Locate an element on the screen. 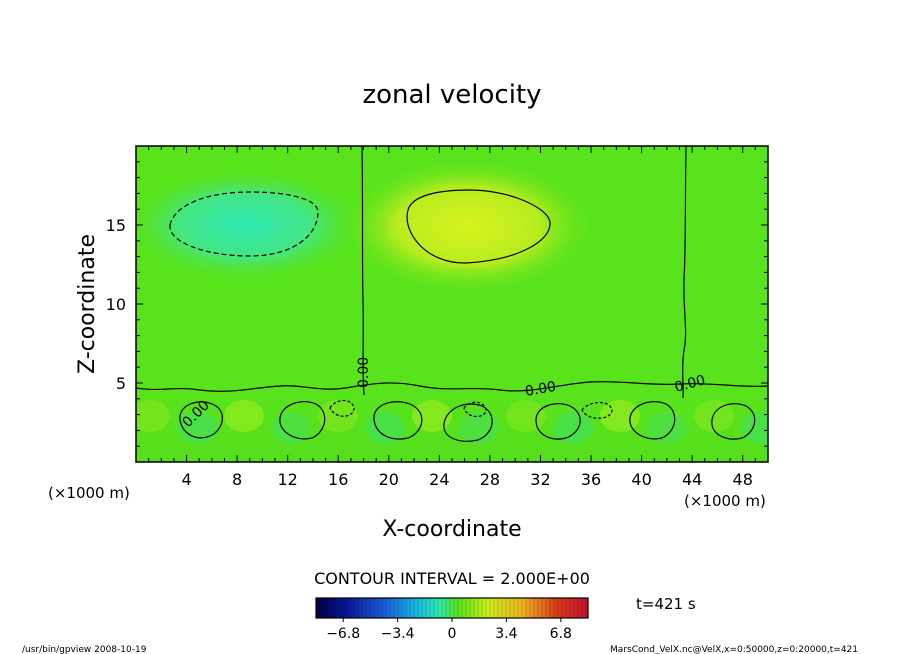 The width and height of the screenshot is (904, 654). x-tick-label: 40 is located at coordinates (641, 479).